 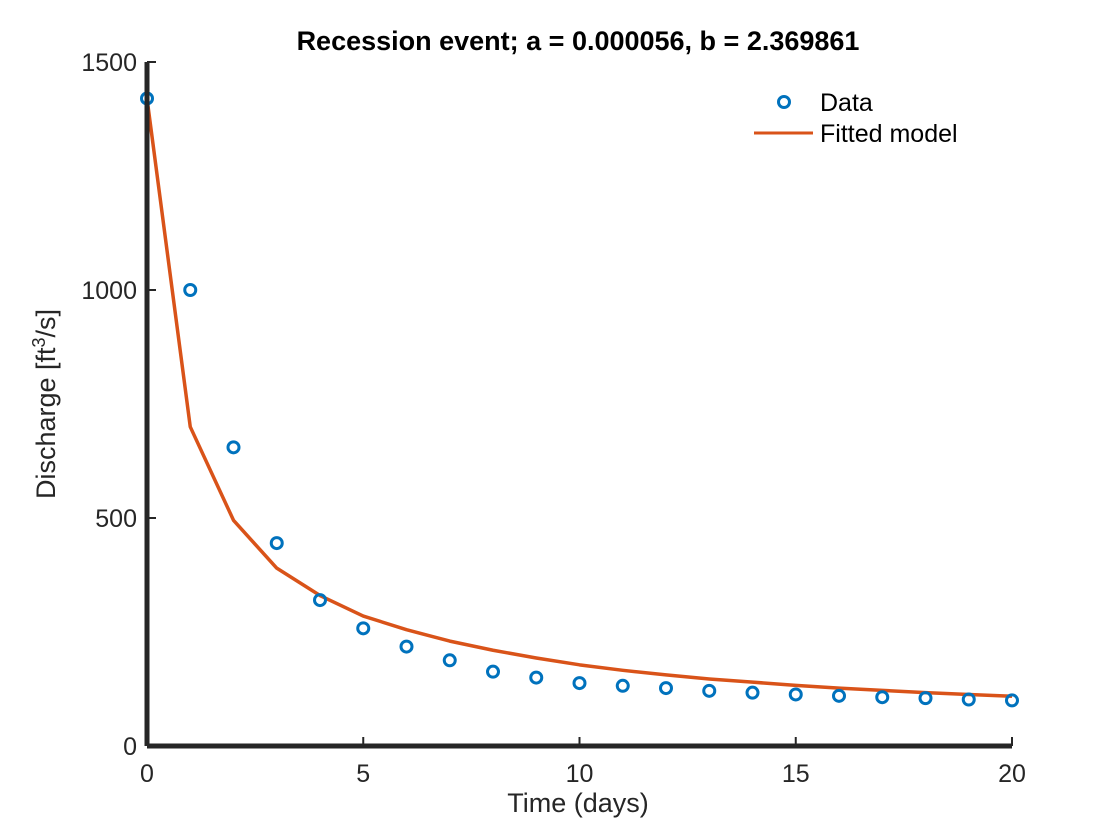 What do you see at coordinates (39, 342) in the screenshot?
I see `y-axis-label-sup: 3` at bounding box center [39, 342].